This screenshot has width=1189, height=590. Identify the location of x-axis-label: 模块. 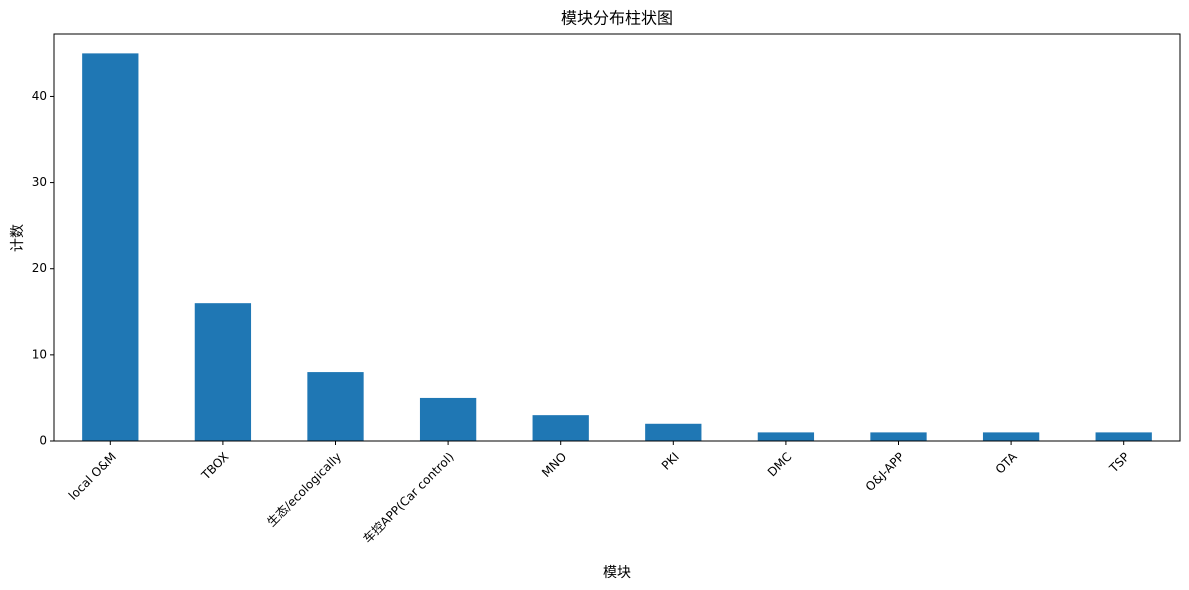
(617, 573).